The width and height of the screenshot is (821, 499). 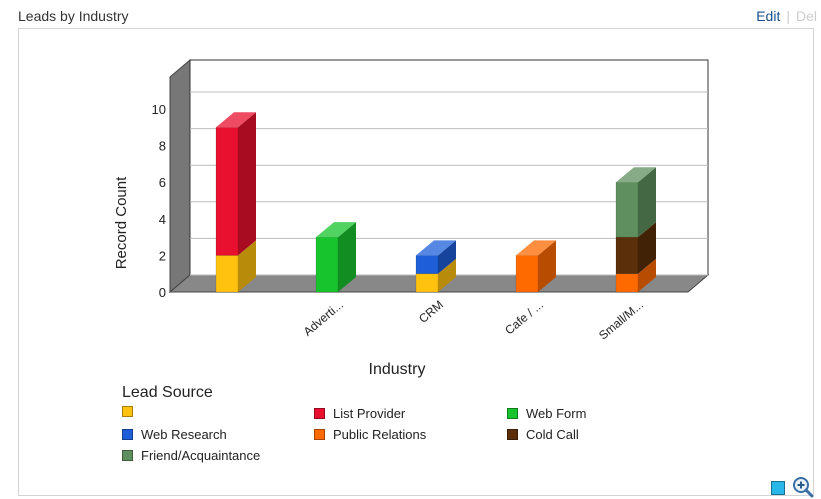 What do you see at coordinates (556, 413) in the screenshot?
I see `legend-label: Web Form` at bounding box center [556, 413].